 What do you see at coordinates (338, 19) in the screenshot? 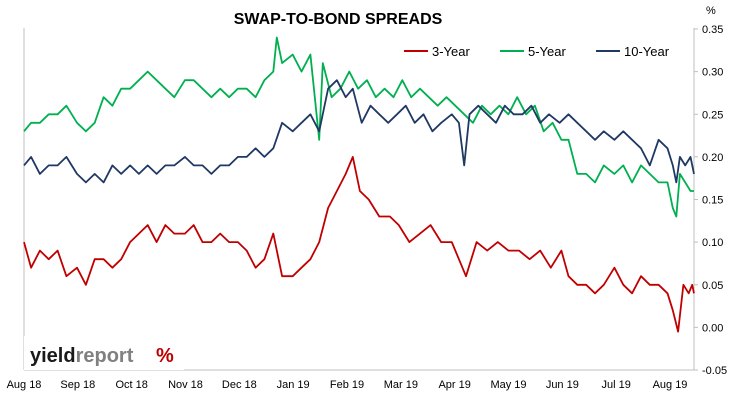
I see `chart-title: SWAP-TO-BOND SPREADS` at bounding box center [338, 19].